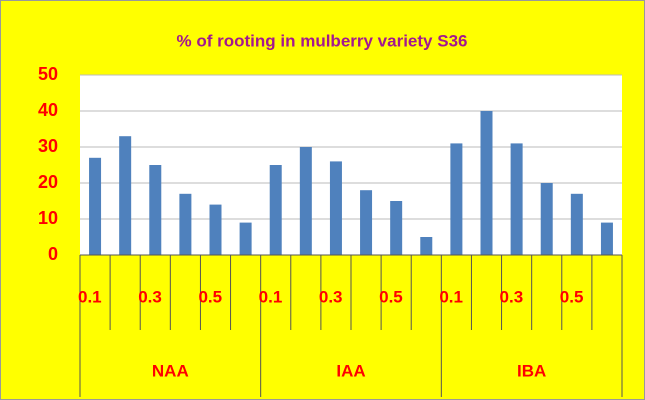 The height and width of the screenshot is (400, 645). Describe the element at coordinates (53, 254) in the screenshot. I see `y-tick-label: 0` at that location.